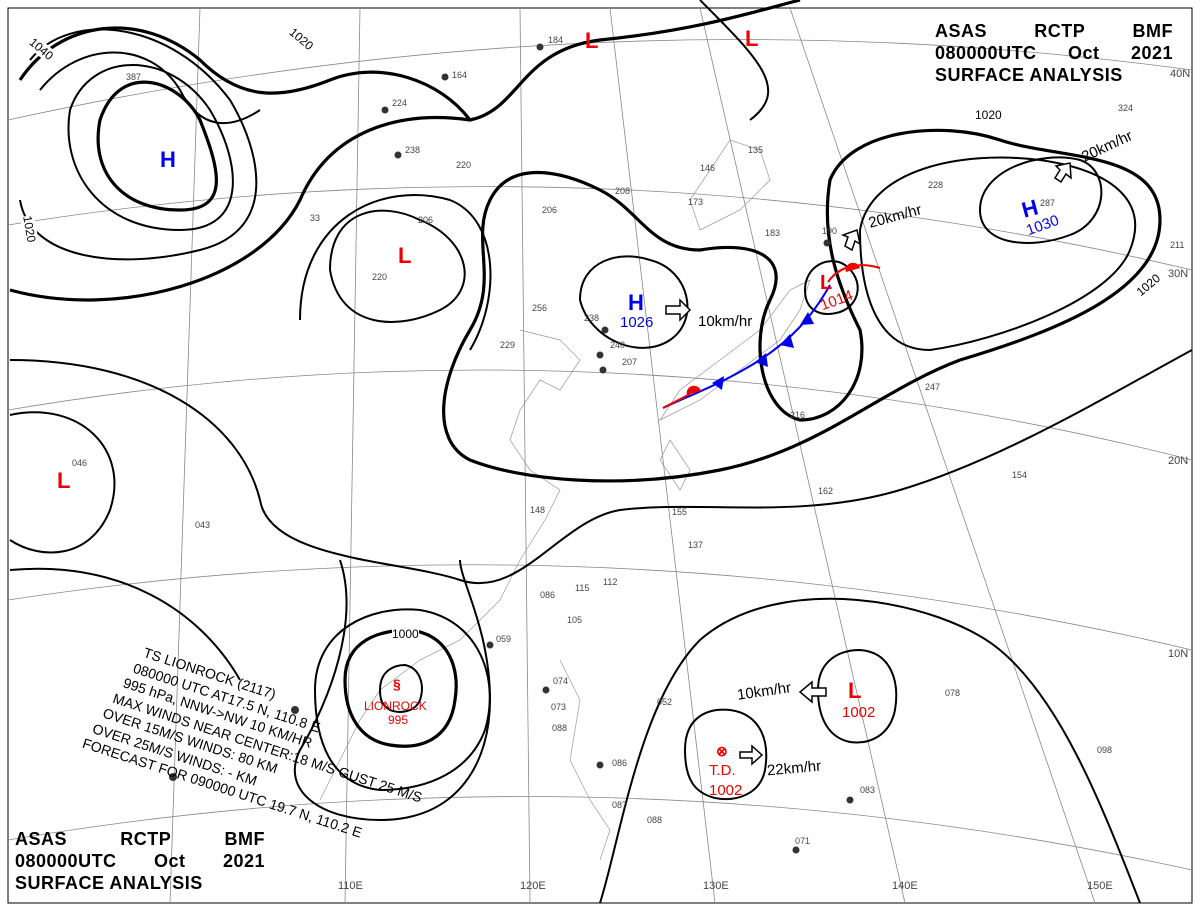 The width and height of the screenshot is (1200, 919). Describe the element at coordinates (556, 40) in the screenshot. I see `station-pressure: 184` at that location.